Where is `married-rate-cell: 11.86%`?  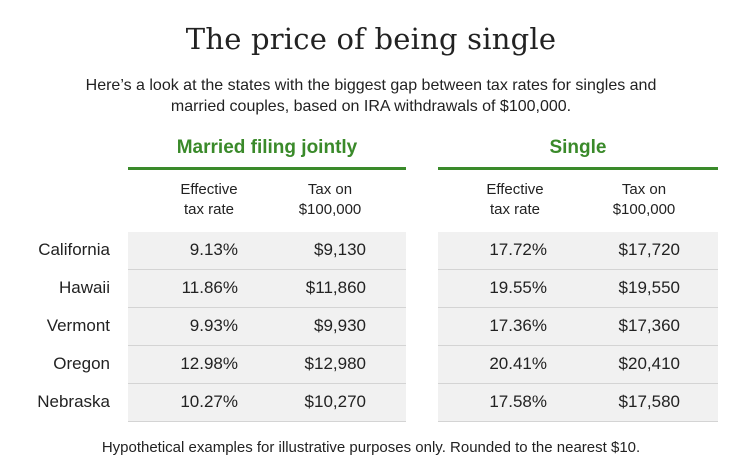 married-rate-cell: 11.86% is located at coordinates (209, 287).